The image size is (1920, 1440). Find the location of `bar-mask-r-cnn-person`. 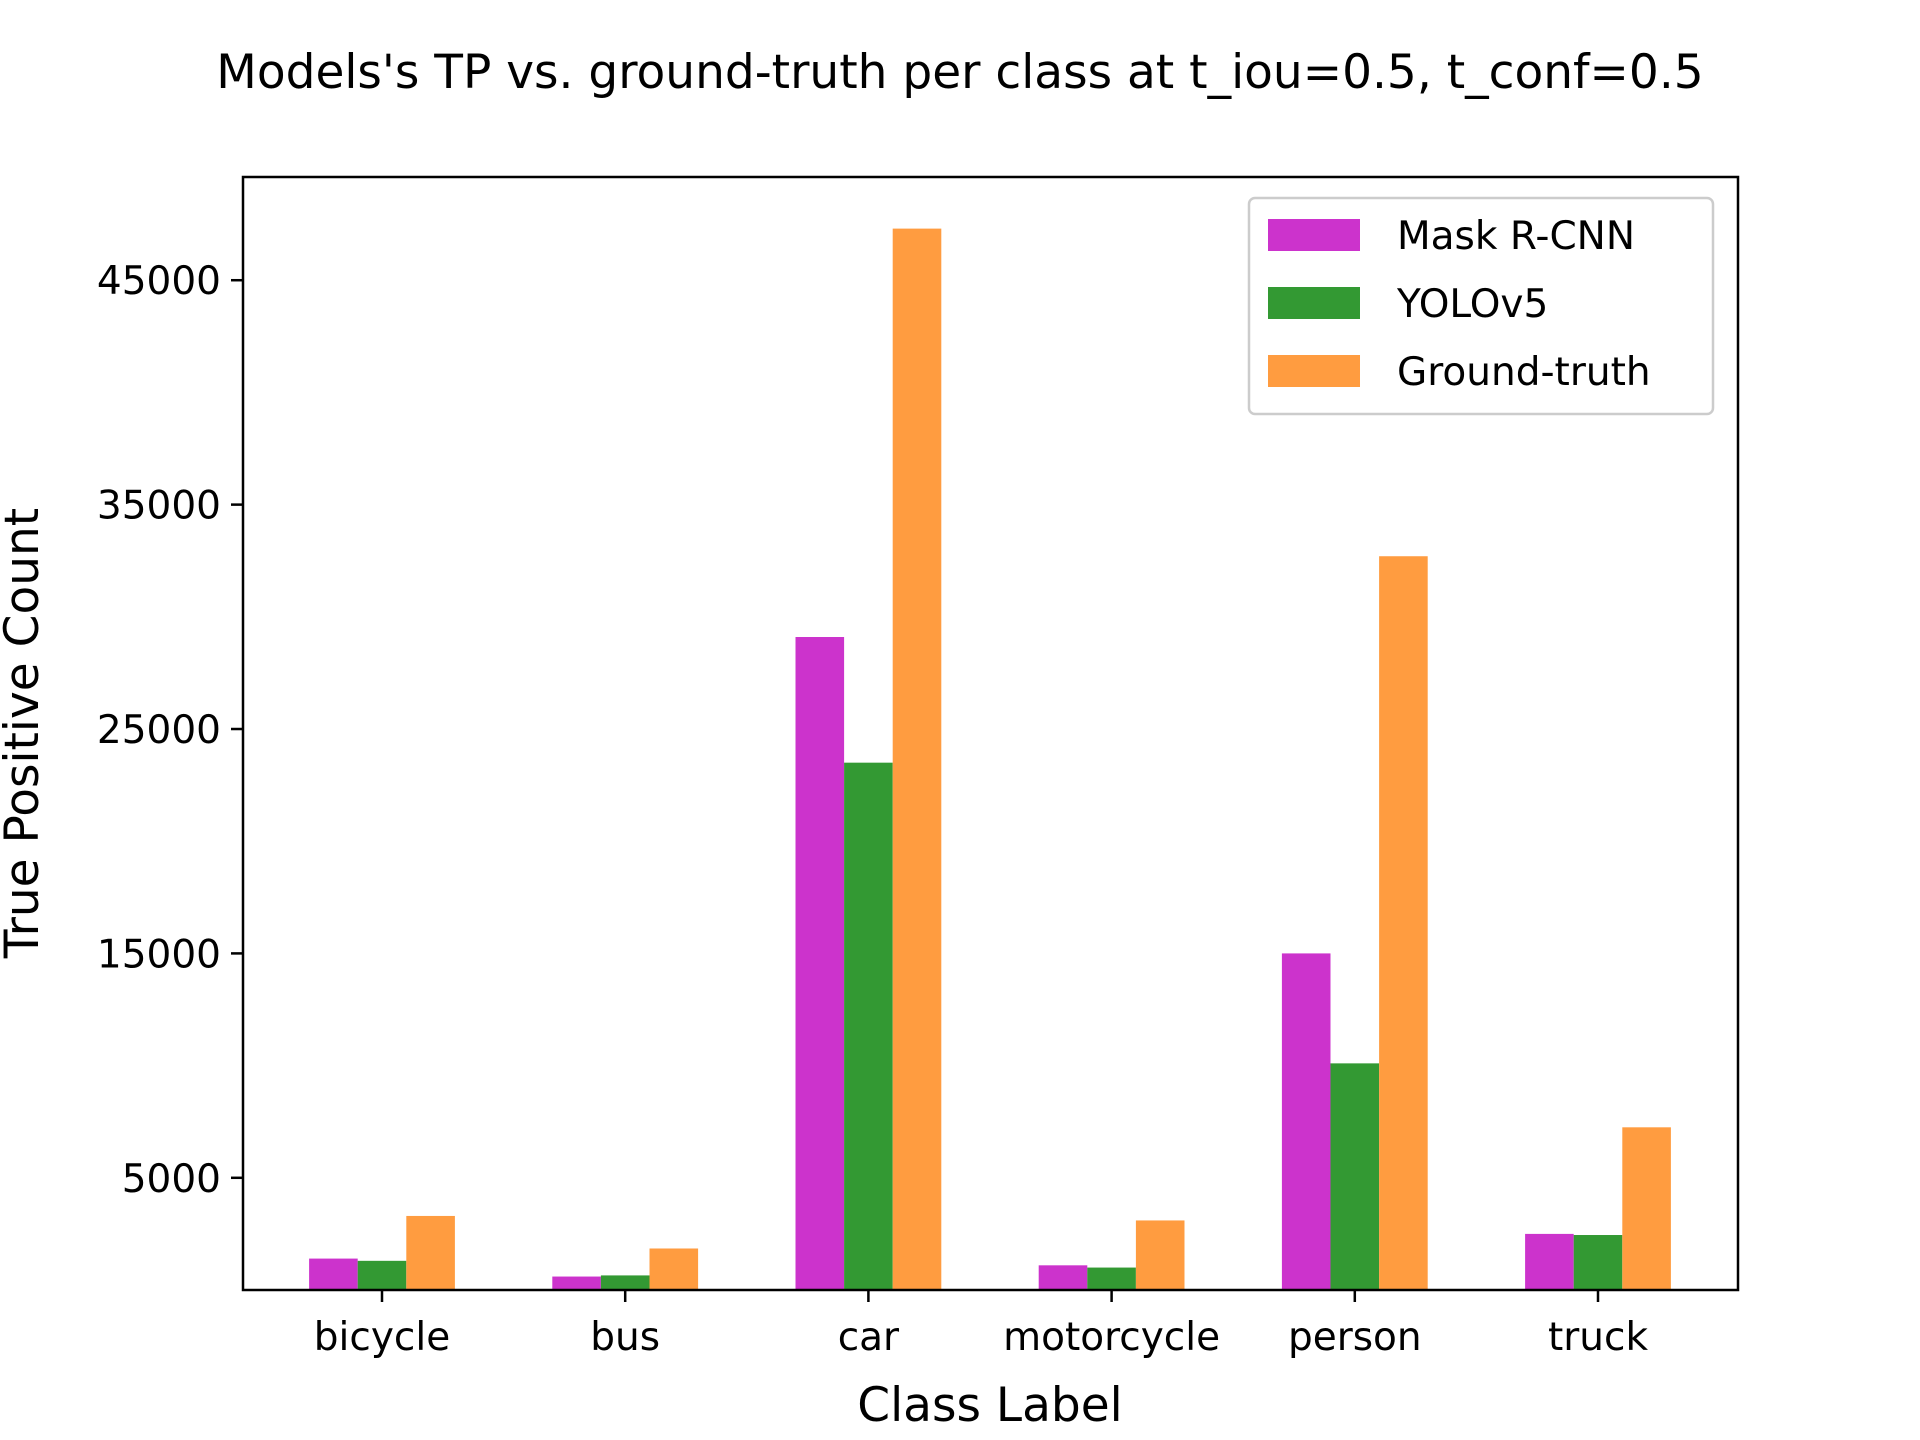

bar-mask-r-cnn-person is located at coordinates (1306, 1121).